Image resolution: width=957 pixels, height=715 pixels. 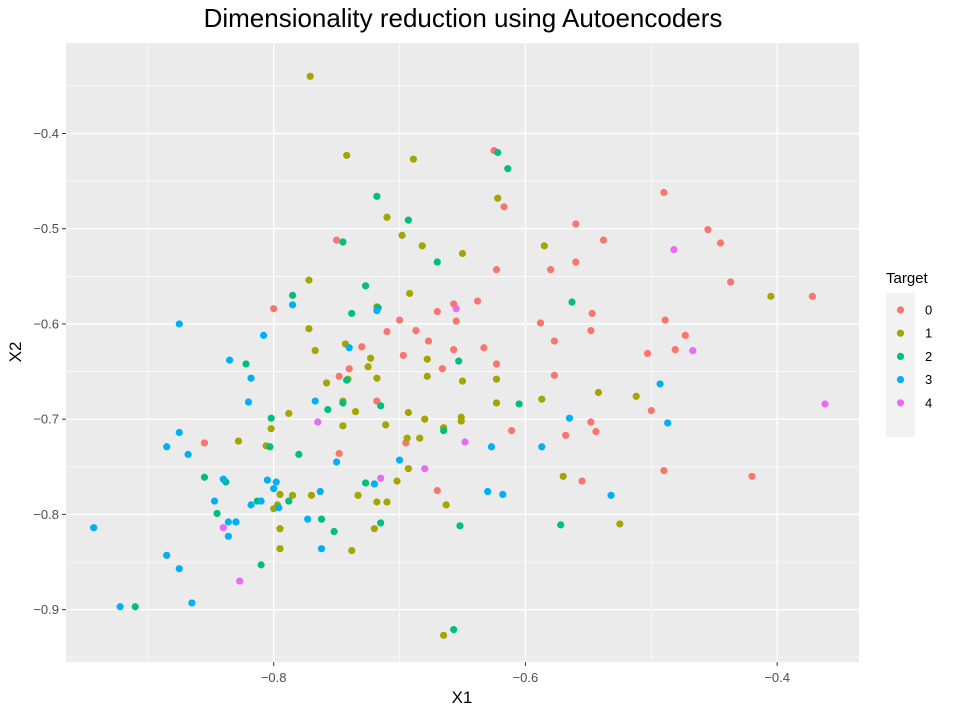 What do you see at coordinates (928, 356) in the screenshot?
I see `legend-label-2: 2` at bounding box center [928, 356].